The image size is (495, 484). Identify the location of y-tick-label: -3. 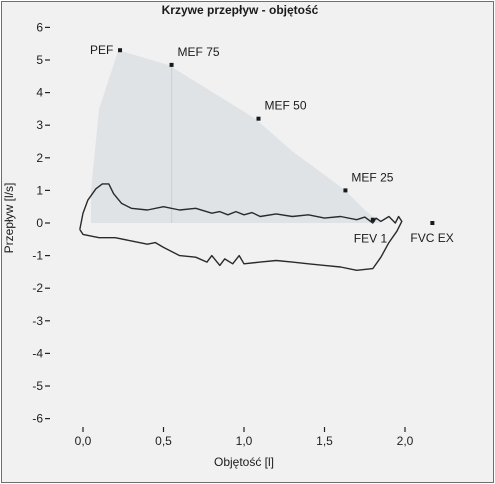
(37, 321).